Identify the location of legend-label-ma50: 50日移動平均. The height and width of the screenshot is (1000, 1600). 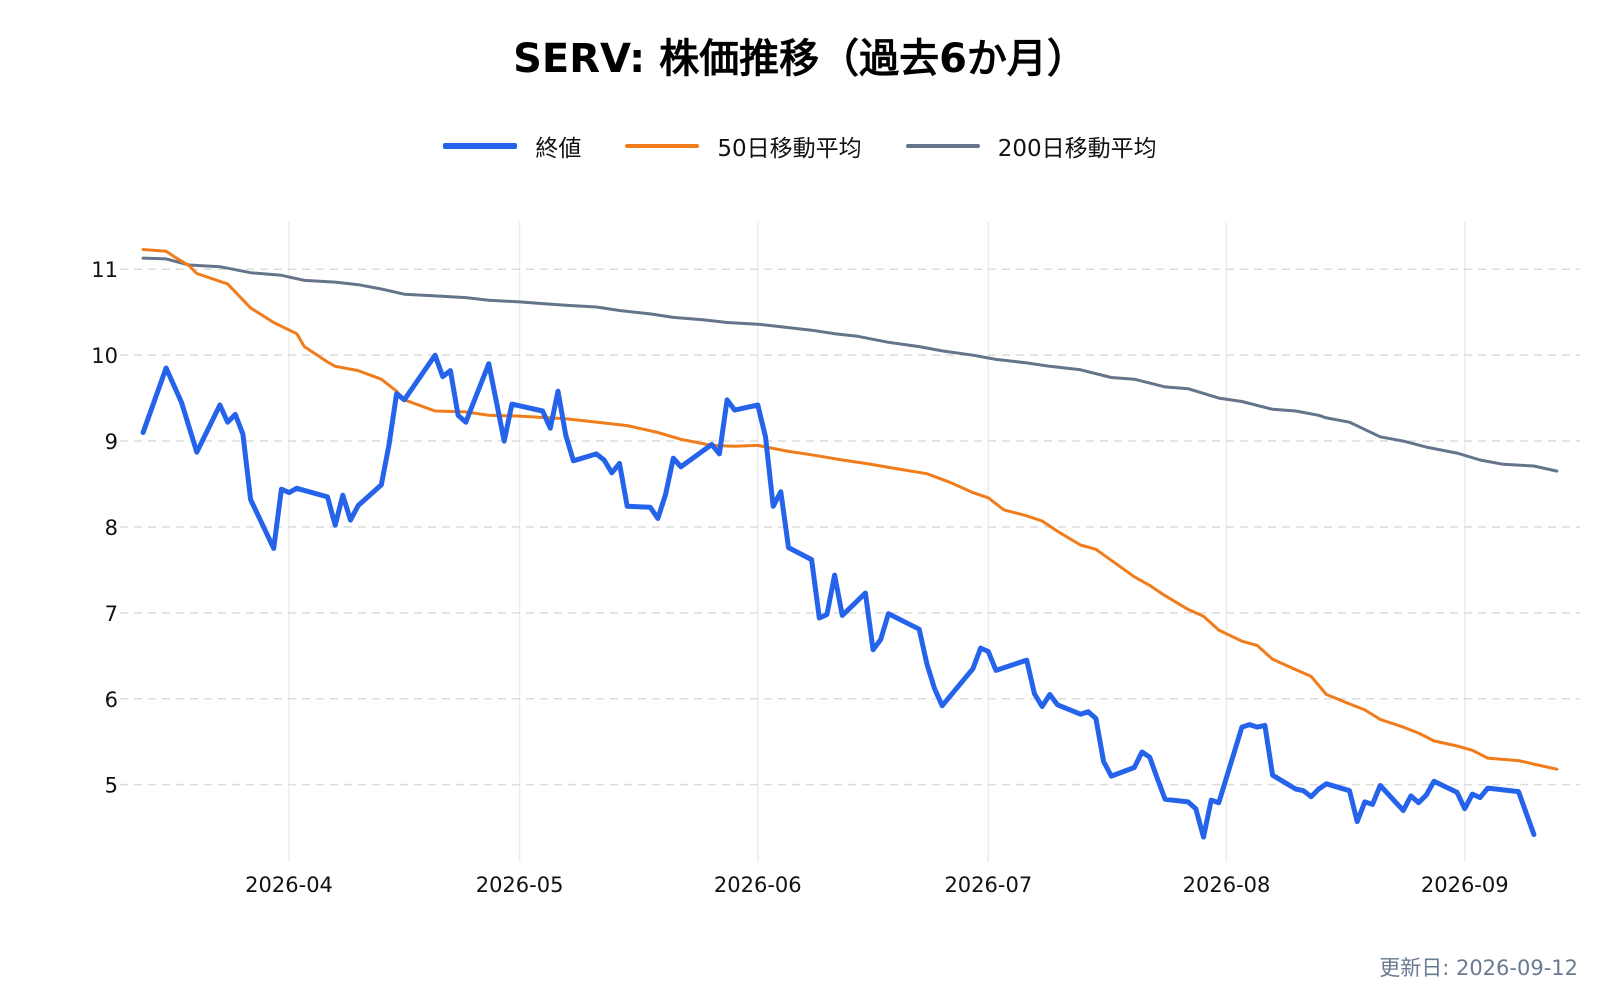
(789, 149).